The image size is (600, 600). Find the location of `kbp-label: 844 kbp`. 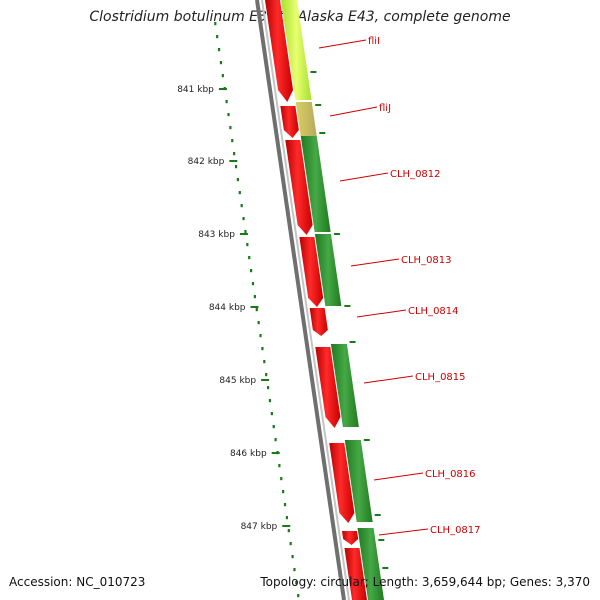

kbp-label: 844 kbp is located at coordinates (227, 308).